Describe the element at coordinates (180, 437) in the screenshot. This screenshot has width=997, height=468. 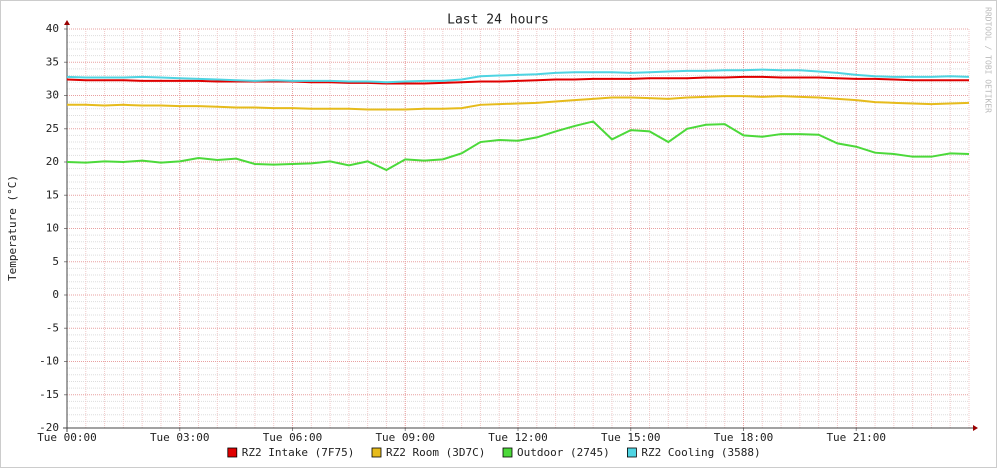
I see `x-tick-label: Tue 03:00` at that location.